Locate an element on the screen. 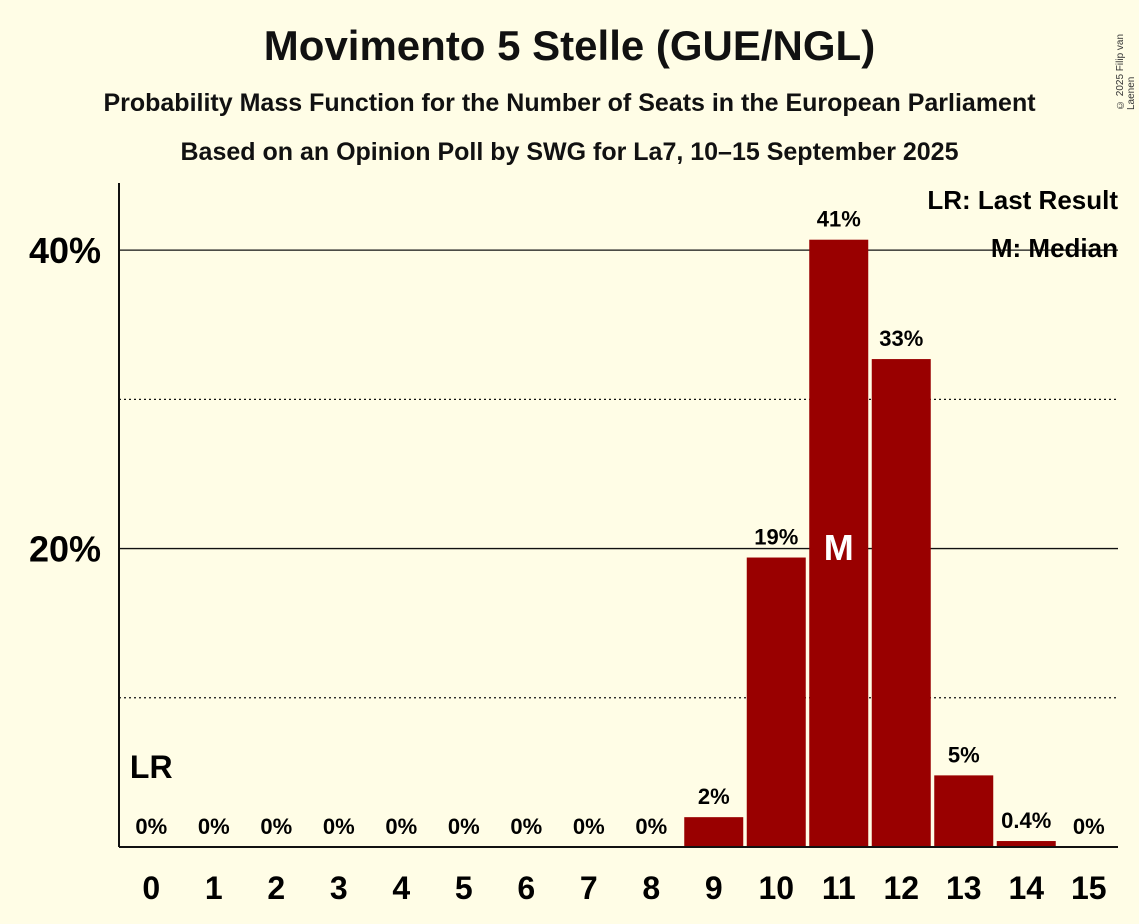 The image size is (1139, 924). x-tick-label-0: 0 is located at coordinates (151, 888).